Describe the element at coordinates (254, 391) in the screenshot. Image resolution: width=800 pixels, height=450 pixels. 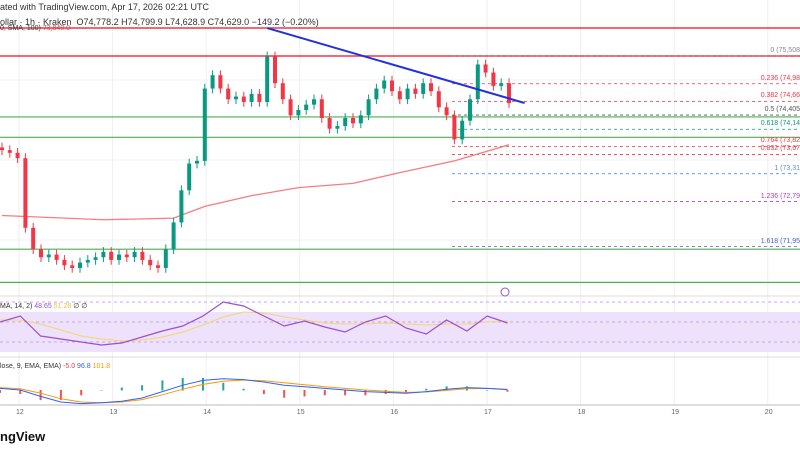
I see `macd-line` at that location.